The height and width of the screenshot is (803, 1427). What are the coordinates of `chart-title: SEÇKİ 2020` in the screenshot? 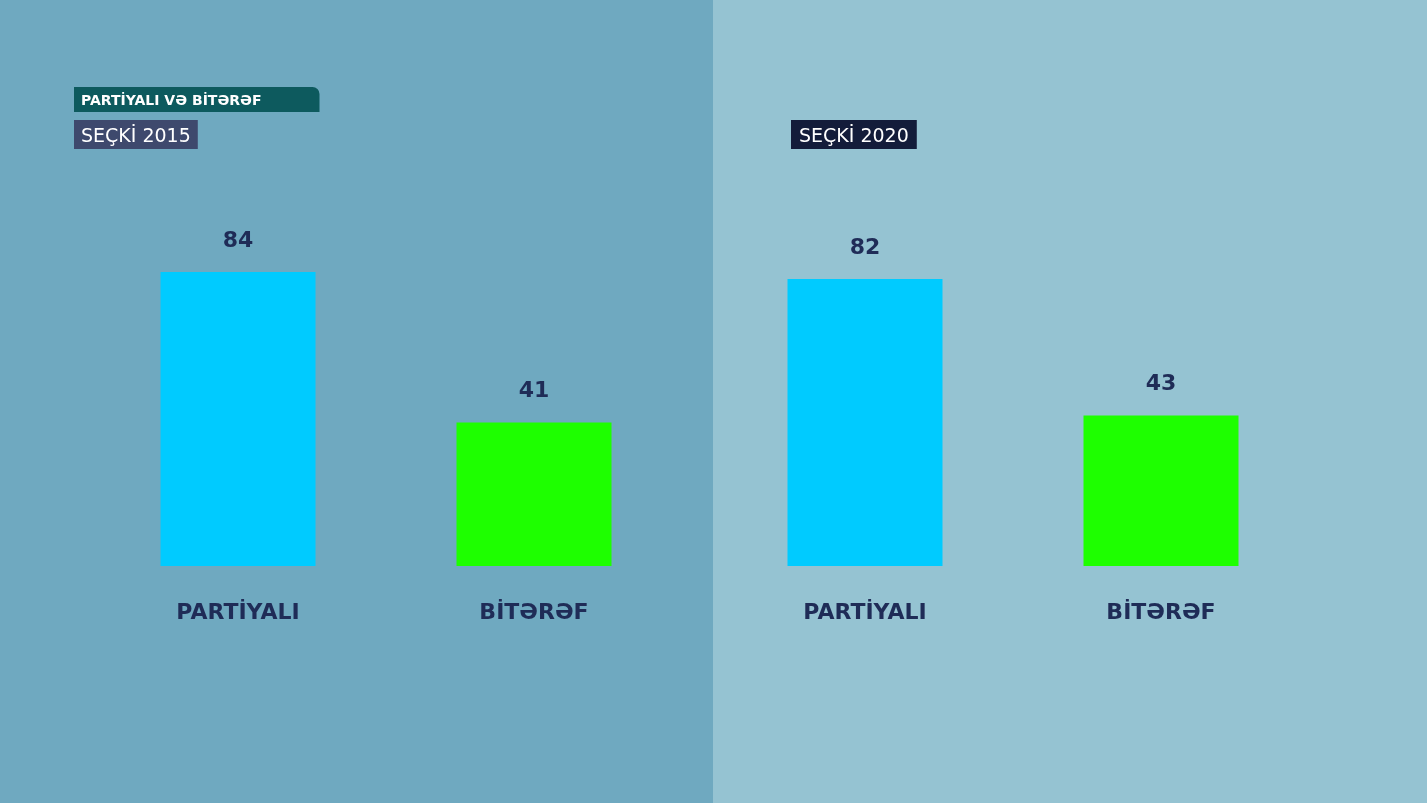 It's located at (854, 134).